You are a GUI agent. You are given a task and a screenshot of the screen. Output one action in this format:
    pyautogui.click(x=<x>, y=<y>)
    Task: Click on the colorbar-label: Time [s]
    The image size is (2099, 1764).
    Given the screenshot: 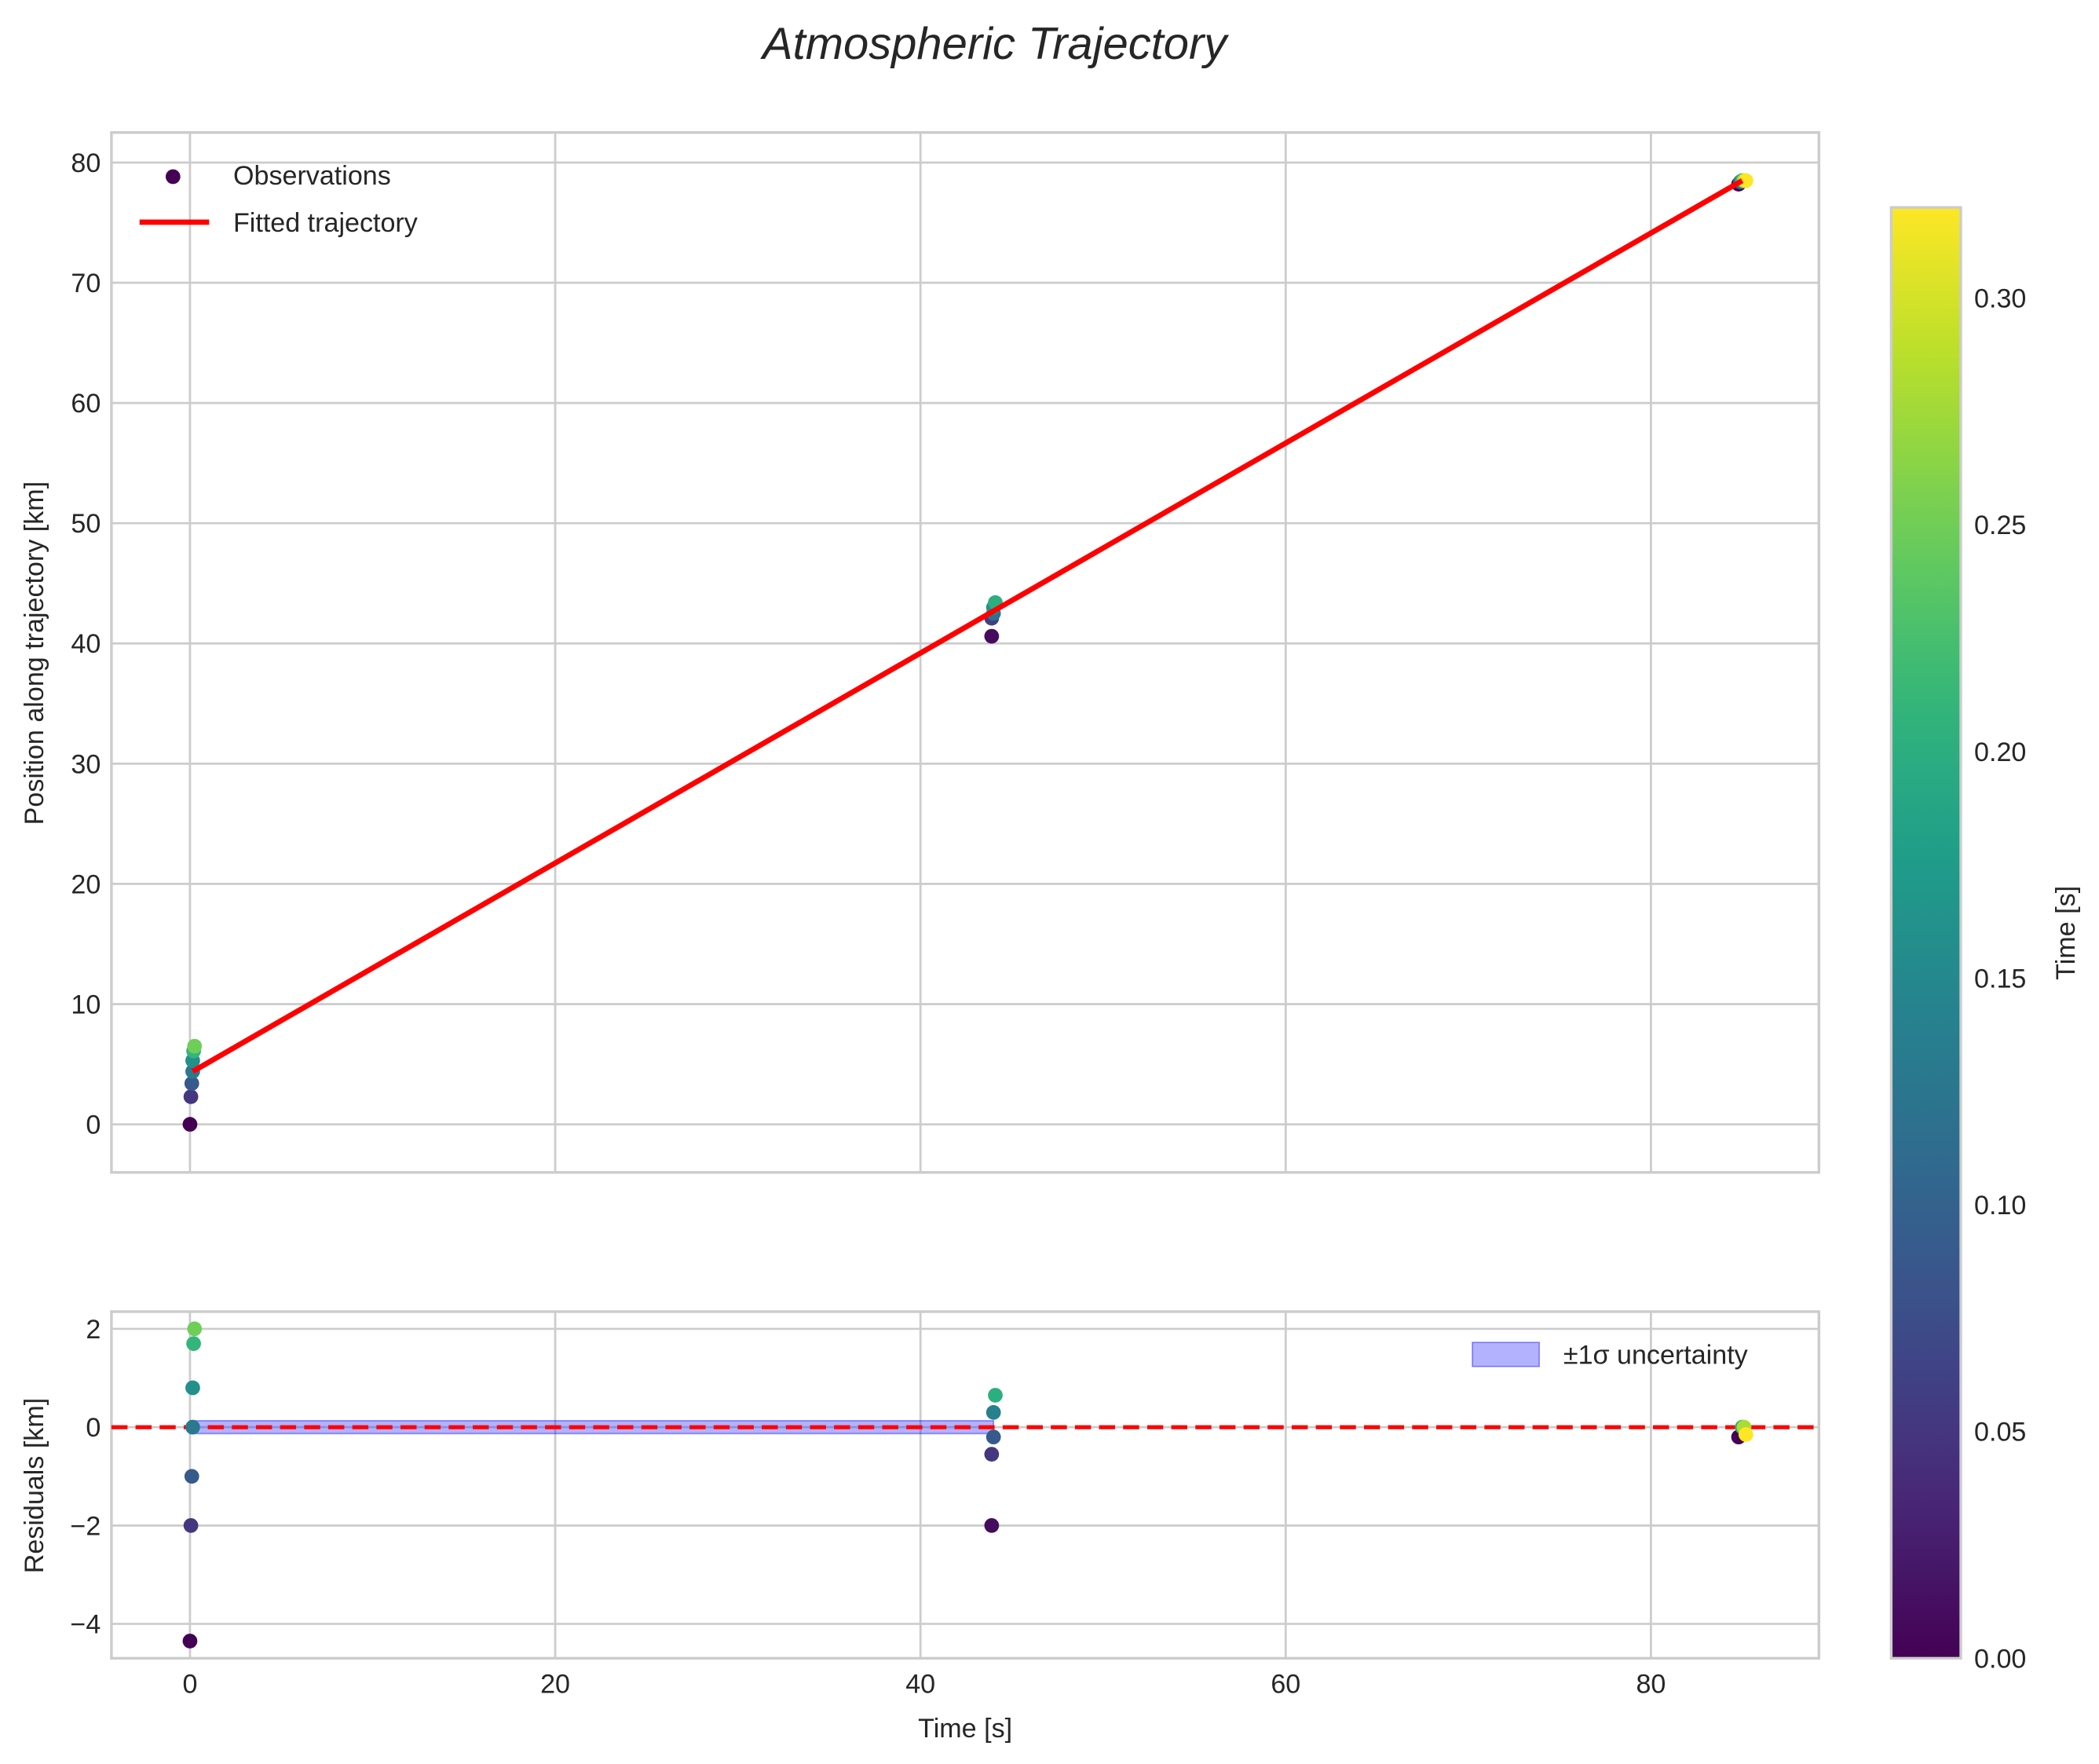 What is the action you would take?
    pyautogui.click(x=2066, y=933)
    